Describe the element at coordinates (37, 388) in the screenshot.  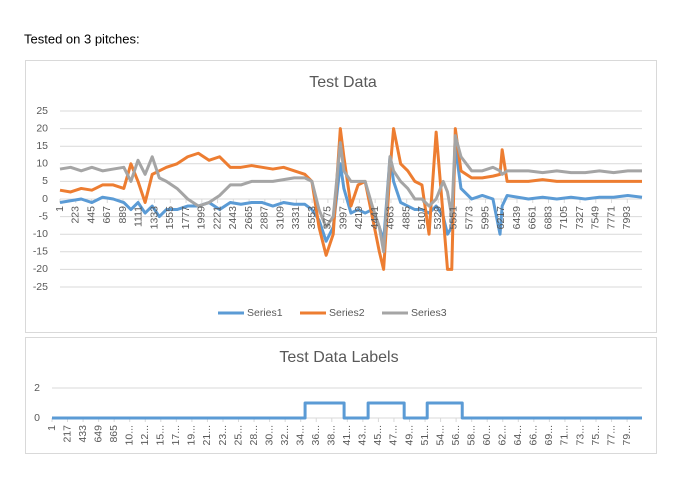
I see `y-tick-label: 2` at that location.